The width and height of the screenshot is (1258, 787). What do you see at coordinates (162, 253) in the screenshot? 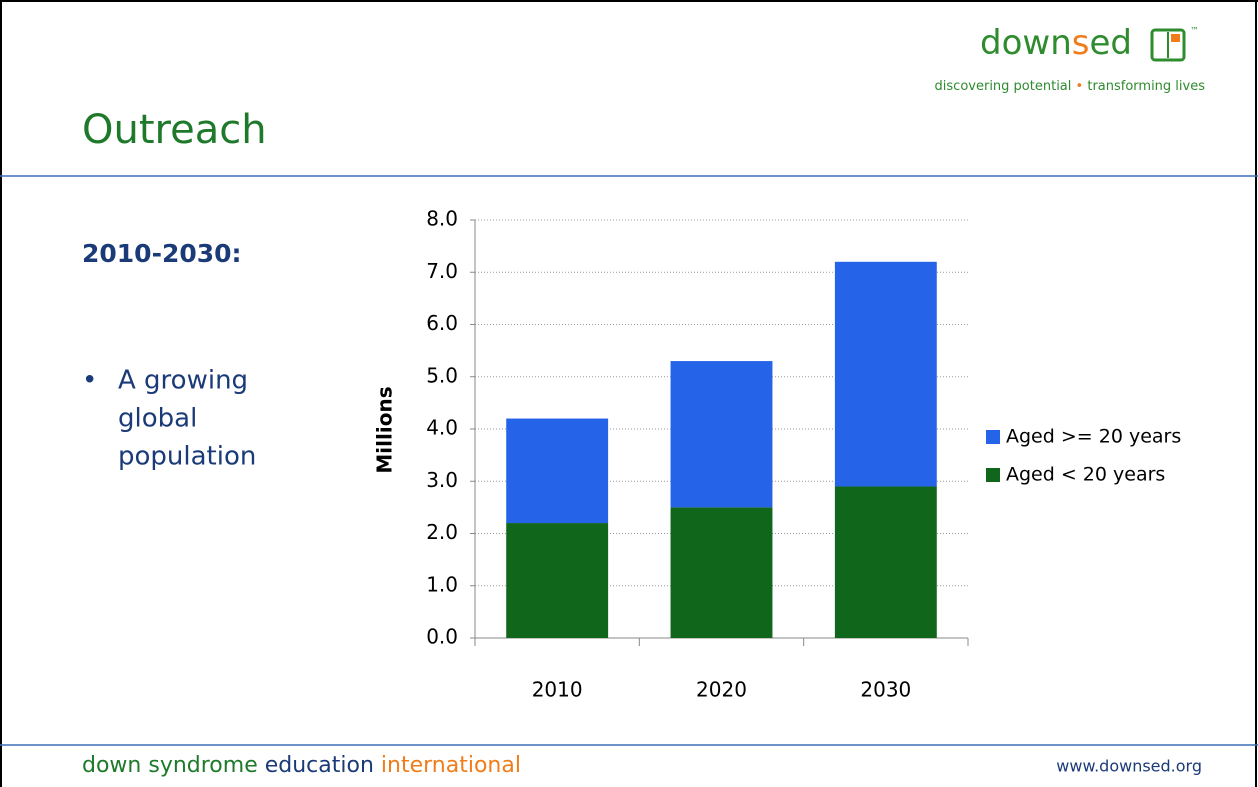
I see `heading: 2010-2030:` at bounding box center [162, 253].